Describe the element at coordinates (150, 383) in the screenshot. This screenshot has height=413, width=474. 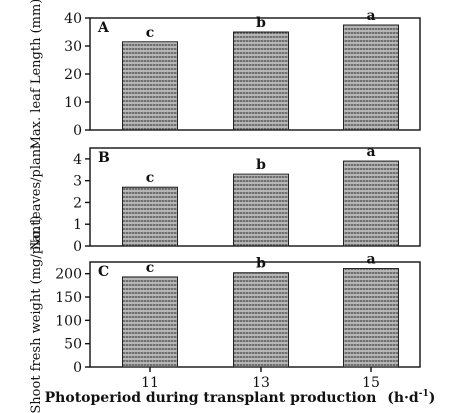
I see `x-tick-label: 11` at that location.